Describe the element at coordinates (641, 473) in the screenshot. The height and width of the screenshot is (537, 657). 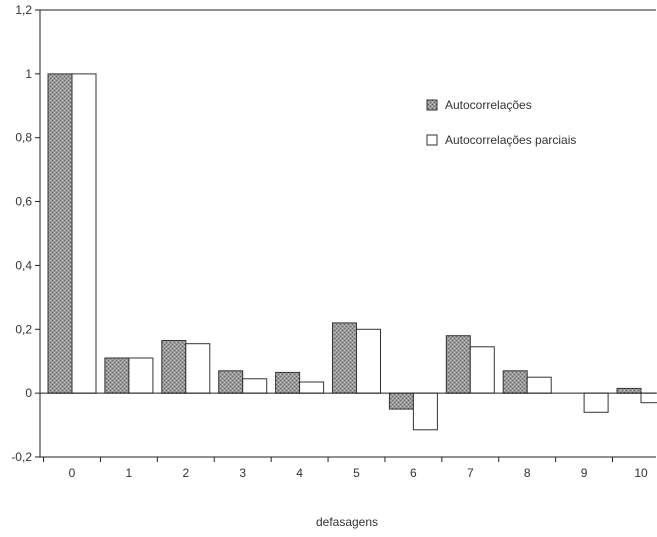
I see `x-tick-label: 10` at that location.